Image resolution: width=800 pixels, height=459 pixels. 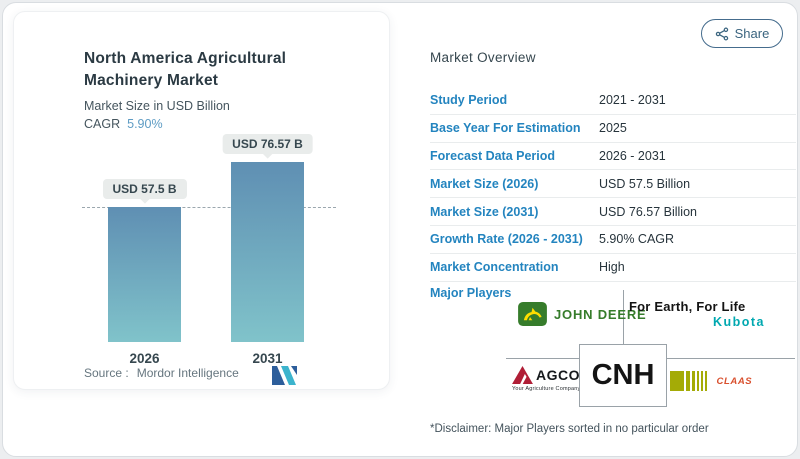 What do you see at coordinates (484, 183) in the screenshot?
I see `row-label: Market Size (2026)` at bounding box center [484, 183].